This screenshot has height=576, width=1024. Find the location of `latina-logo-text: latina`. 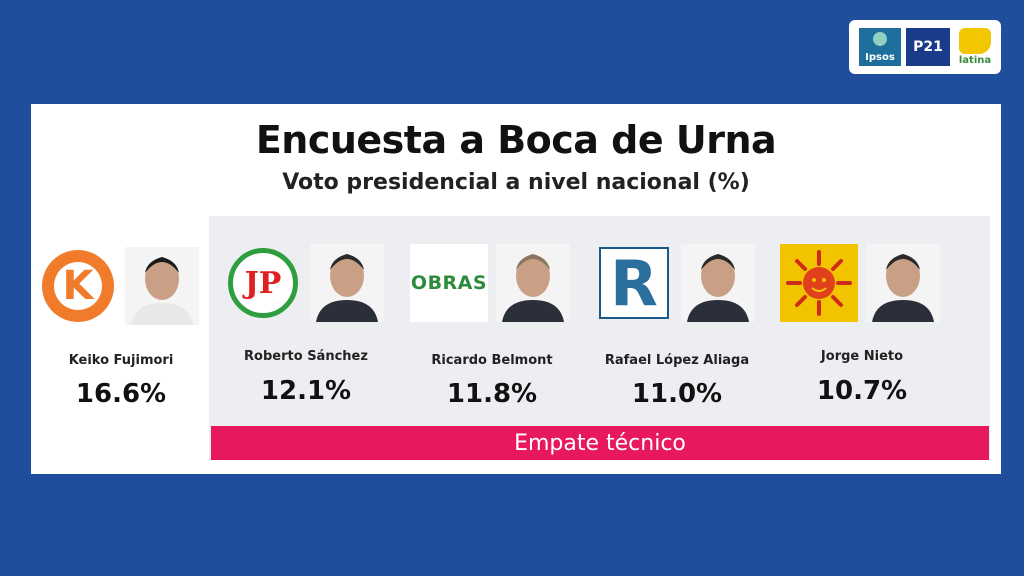

latina-logo-text: latina is located at coordinates (975, 60).